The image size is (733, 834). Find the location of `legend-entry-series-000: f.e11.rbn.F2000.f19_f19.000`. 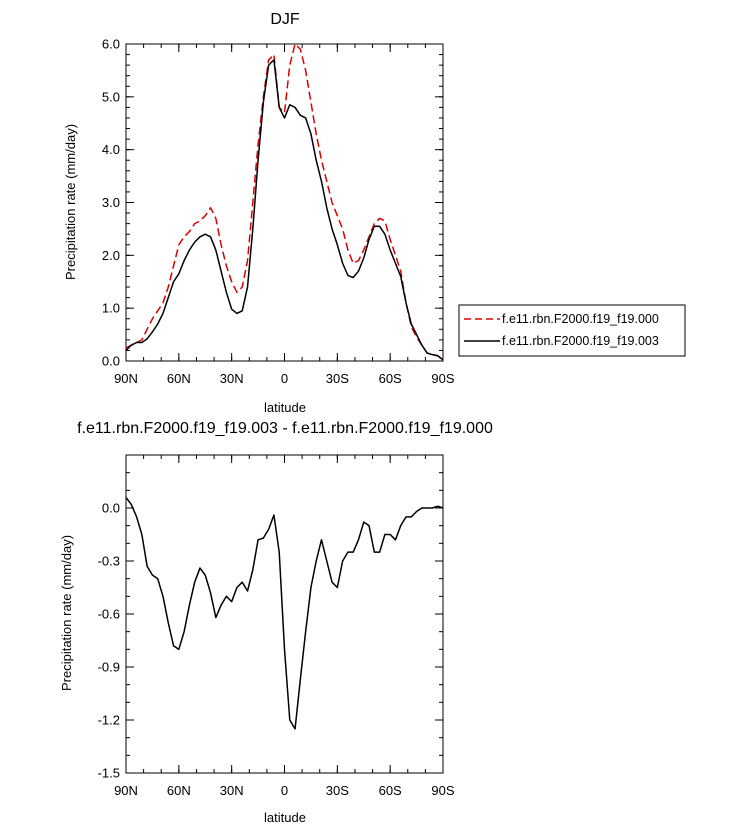

legend-entry-series-000: f.e11.rbn.F2000.f19_f19.000 is located at coordinates (580, 319).